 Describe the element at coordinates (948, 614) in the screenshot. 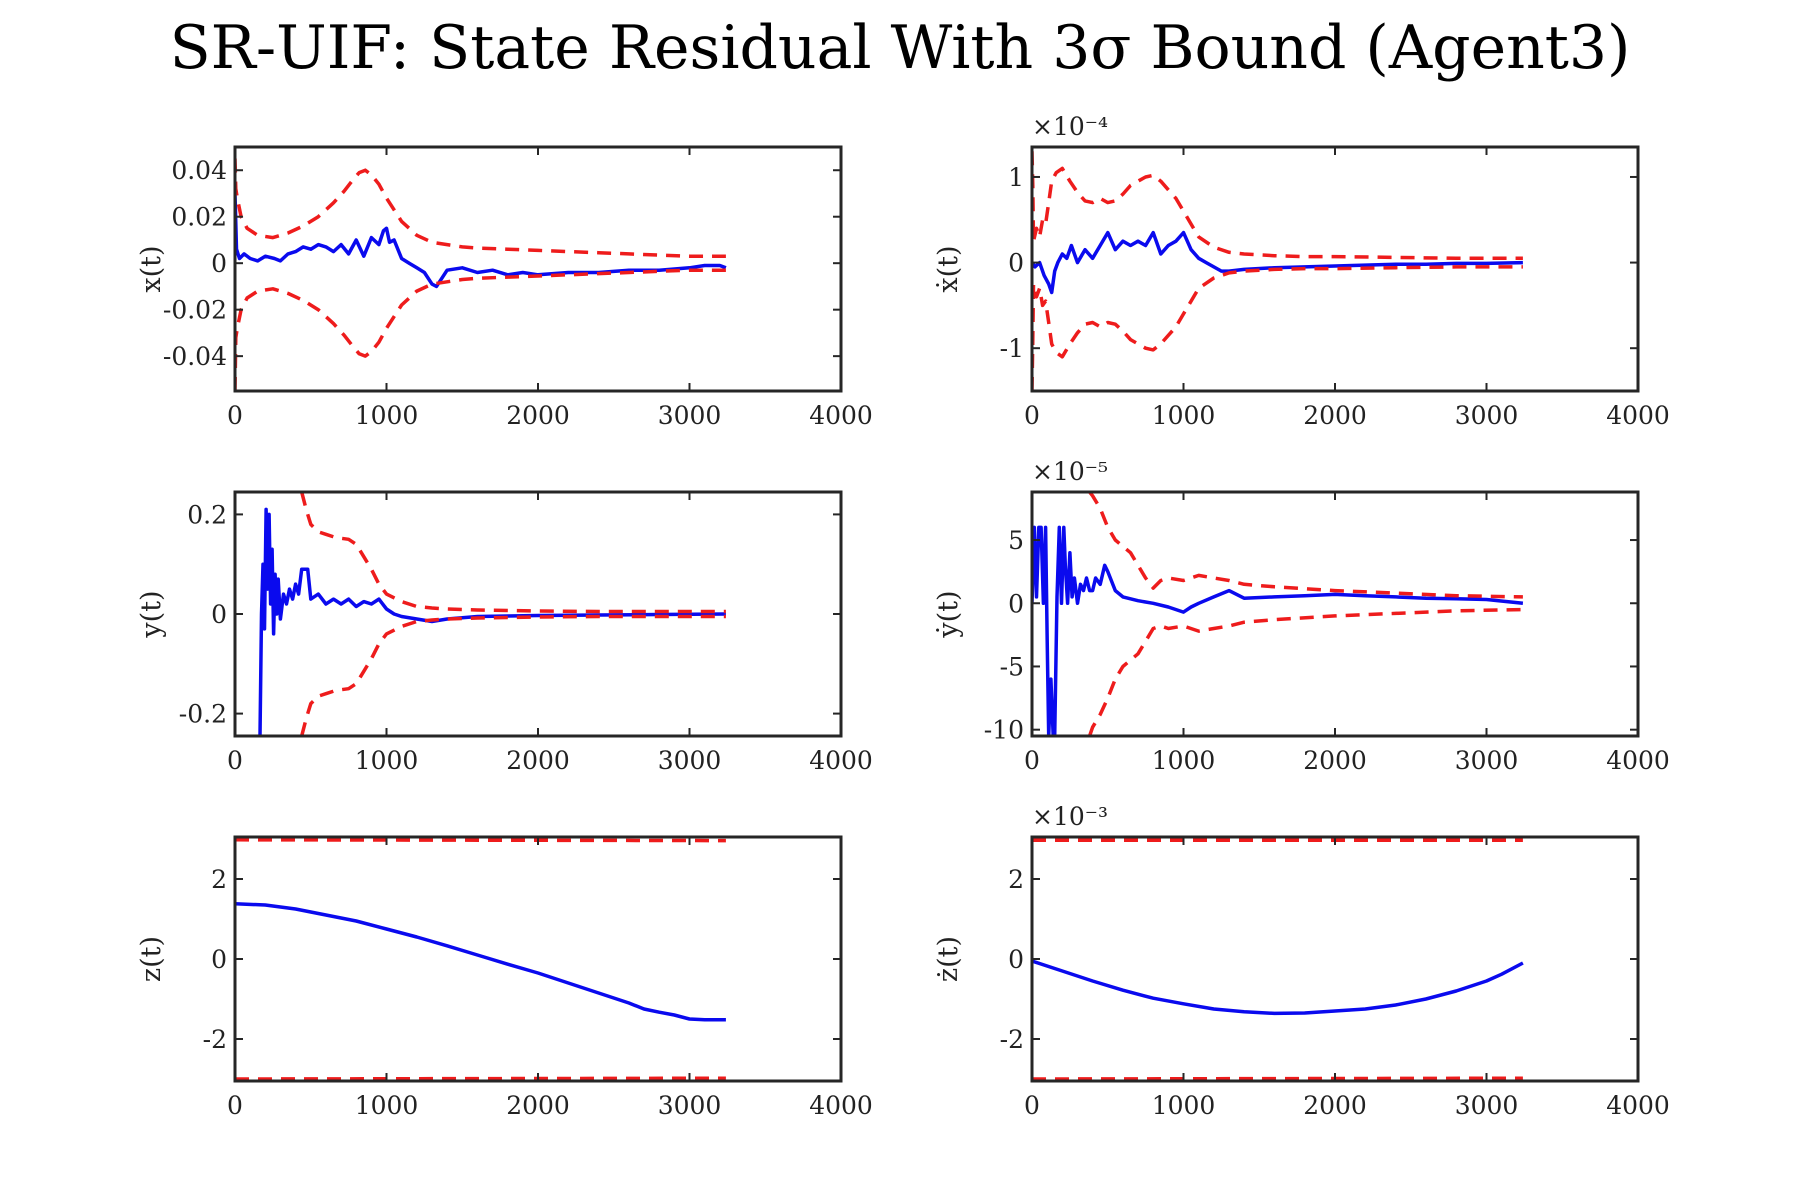

I see `y-axis-label: ẏ(t)` at that location.